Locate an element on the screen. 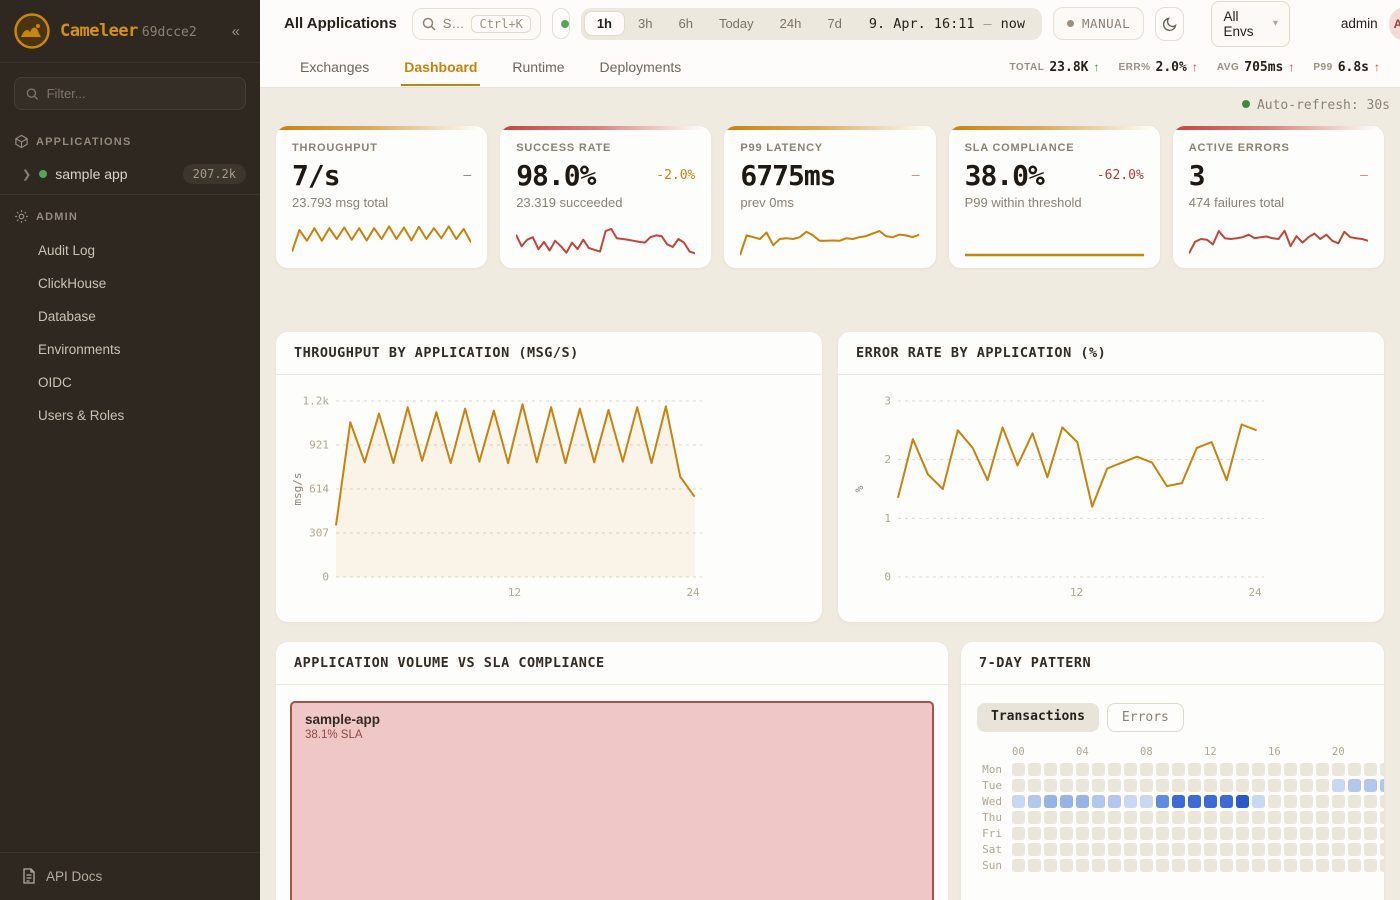 The width and height of the screenshot is (1400, 900). sidebar-item-database: Database is located at coordinates (67, 316).